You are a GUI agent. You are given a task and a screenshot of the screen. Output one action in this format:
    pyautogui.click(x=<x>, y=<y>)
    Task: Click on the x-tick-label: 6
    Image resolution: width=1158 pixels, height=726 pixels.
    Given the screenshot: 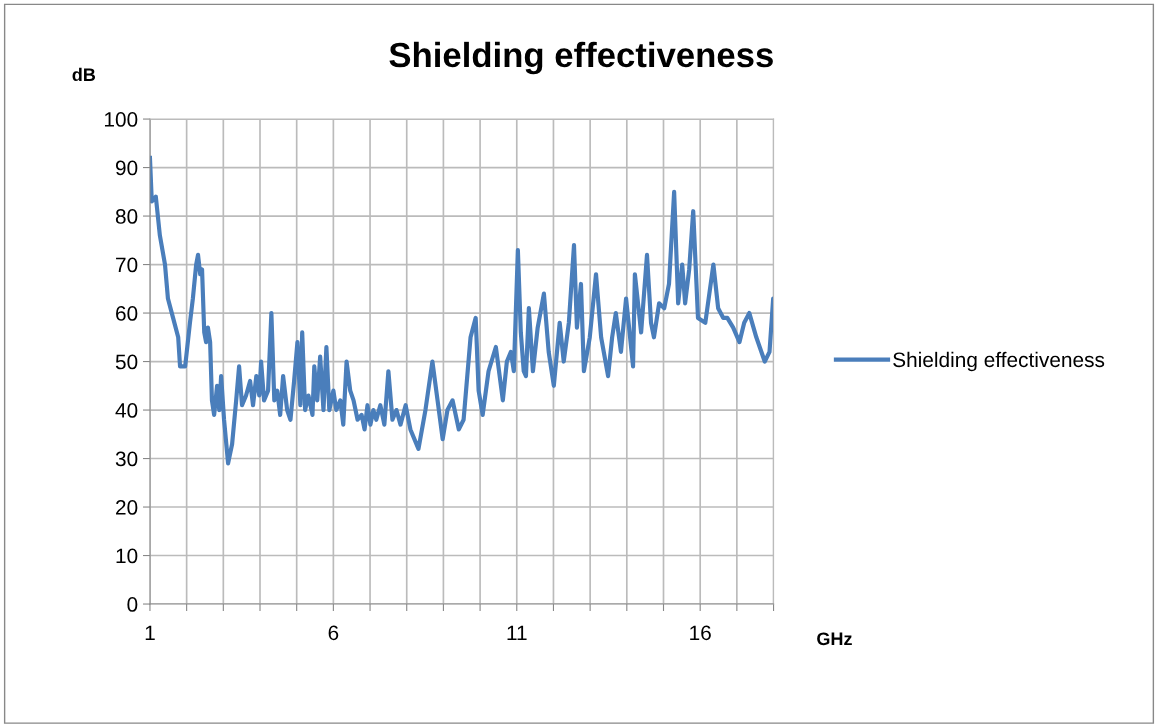 What is the action you would take?
    pyautogui.click(x=333, y=633)
    